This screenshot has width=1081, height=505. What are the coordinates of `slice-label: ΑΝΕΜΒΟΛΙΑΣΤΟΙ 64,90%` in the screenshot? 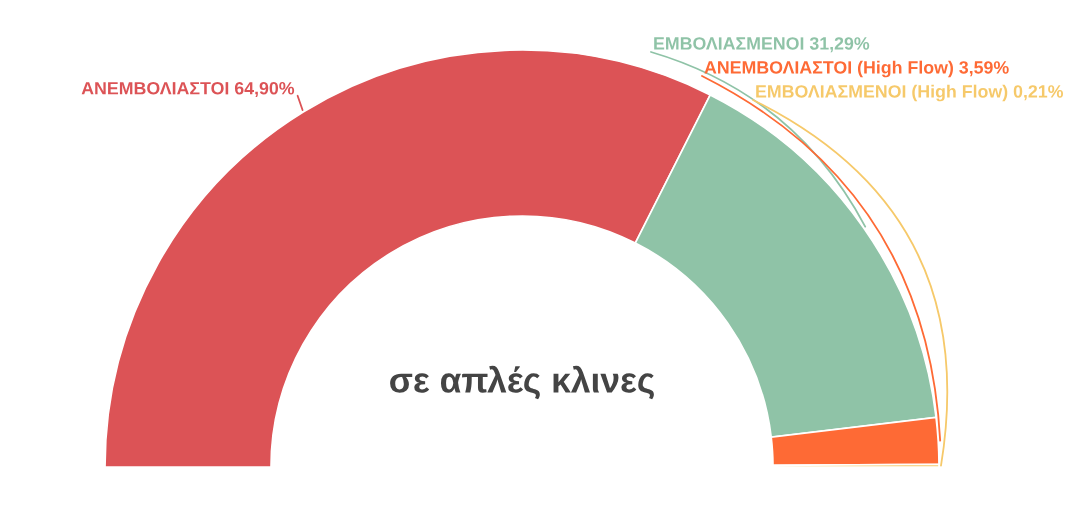 It's located at (188, 89).